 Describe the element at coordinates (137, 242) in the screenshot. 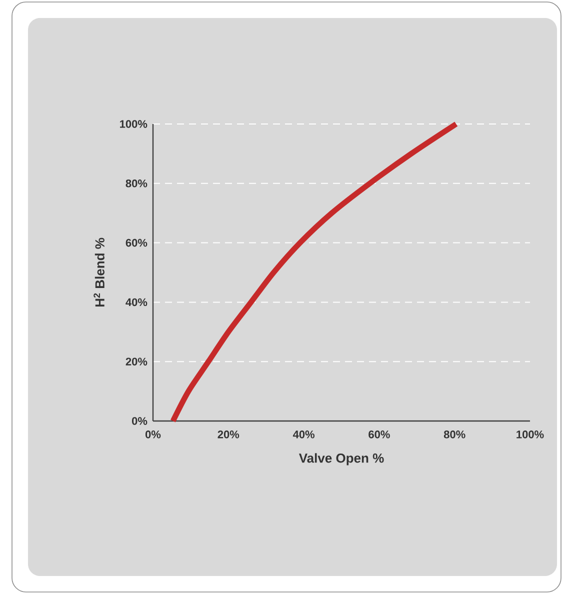

I see `y-tick-label: 60%` at that location.